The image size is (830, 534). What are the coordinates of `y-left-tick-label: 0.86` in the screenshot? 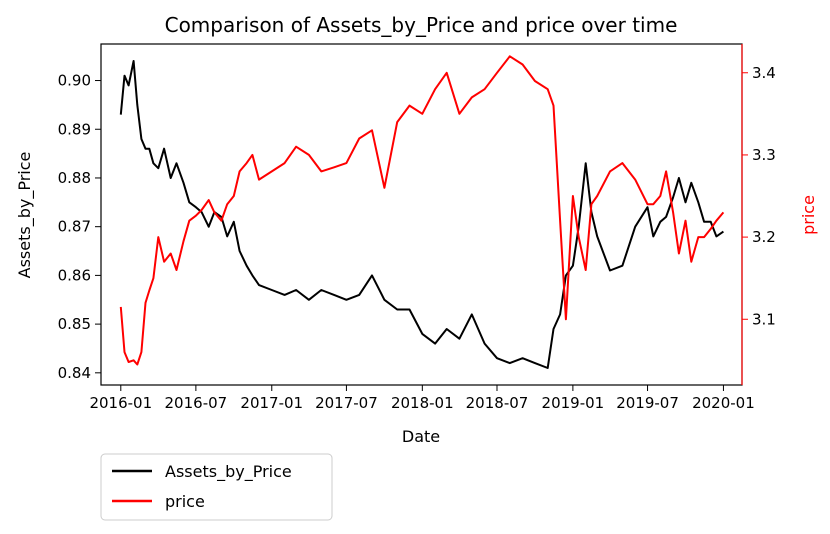 It's located at (74, 275).